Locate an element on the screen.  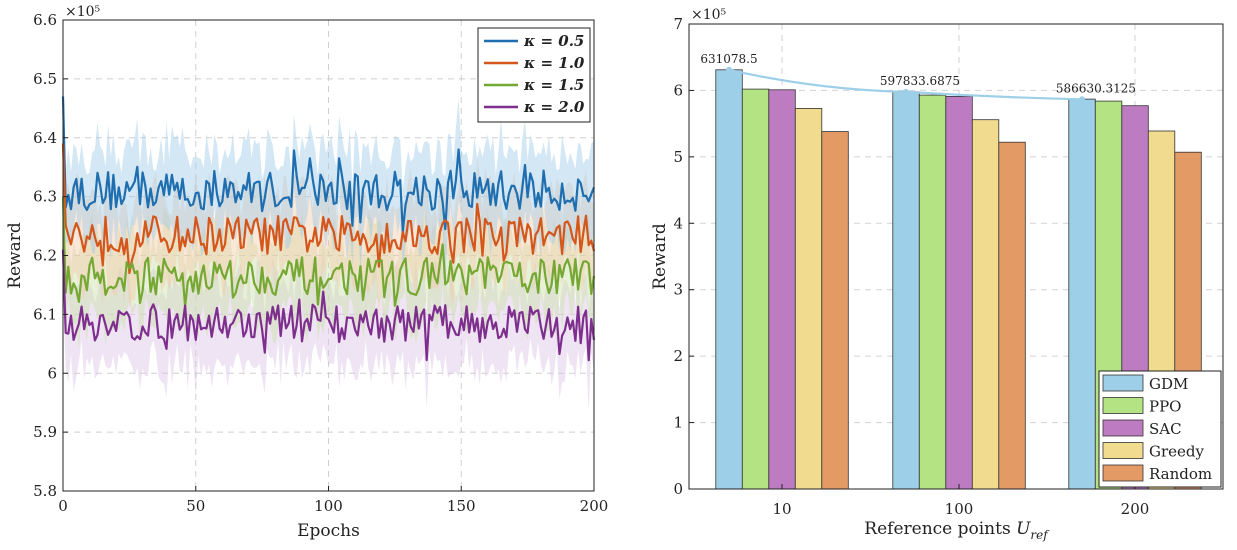
y-tick-label: 1 is located at coordinates (678, 423).